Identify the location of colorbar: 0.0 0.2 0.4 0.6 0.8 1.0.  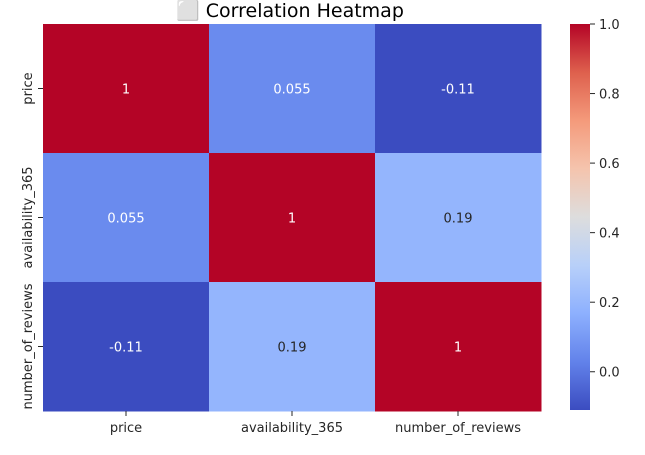
(595, 214).